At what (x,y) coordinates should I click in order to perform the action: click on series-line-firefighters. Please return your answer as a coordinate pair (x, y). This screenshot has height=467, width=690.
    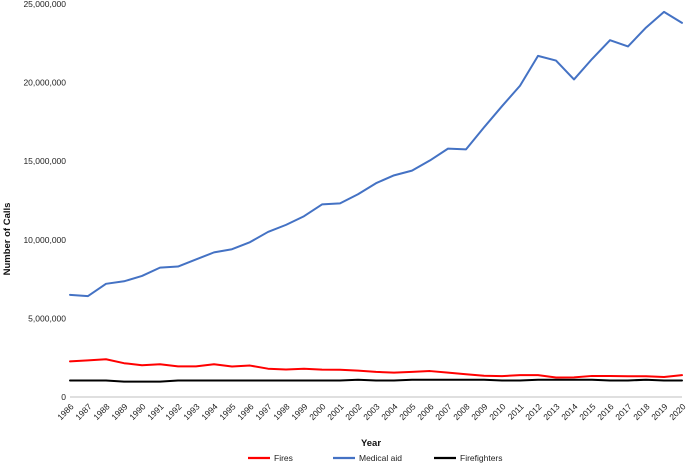
    Looking at the image, I should click on (376, 380).